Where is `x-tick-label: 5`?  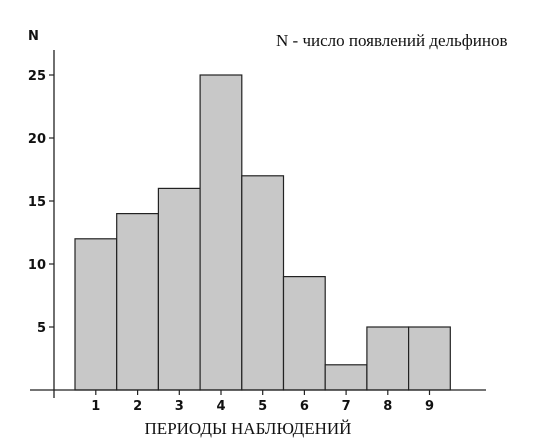
x-tick-label: 5 is located at coordinates (262, 406).